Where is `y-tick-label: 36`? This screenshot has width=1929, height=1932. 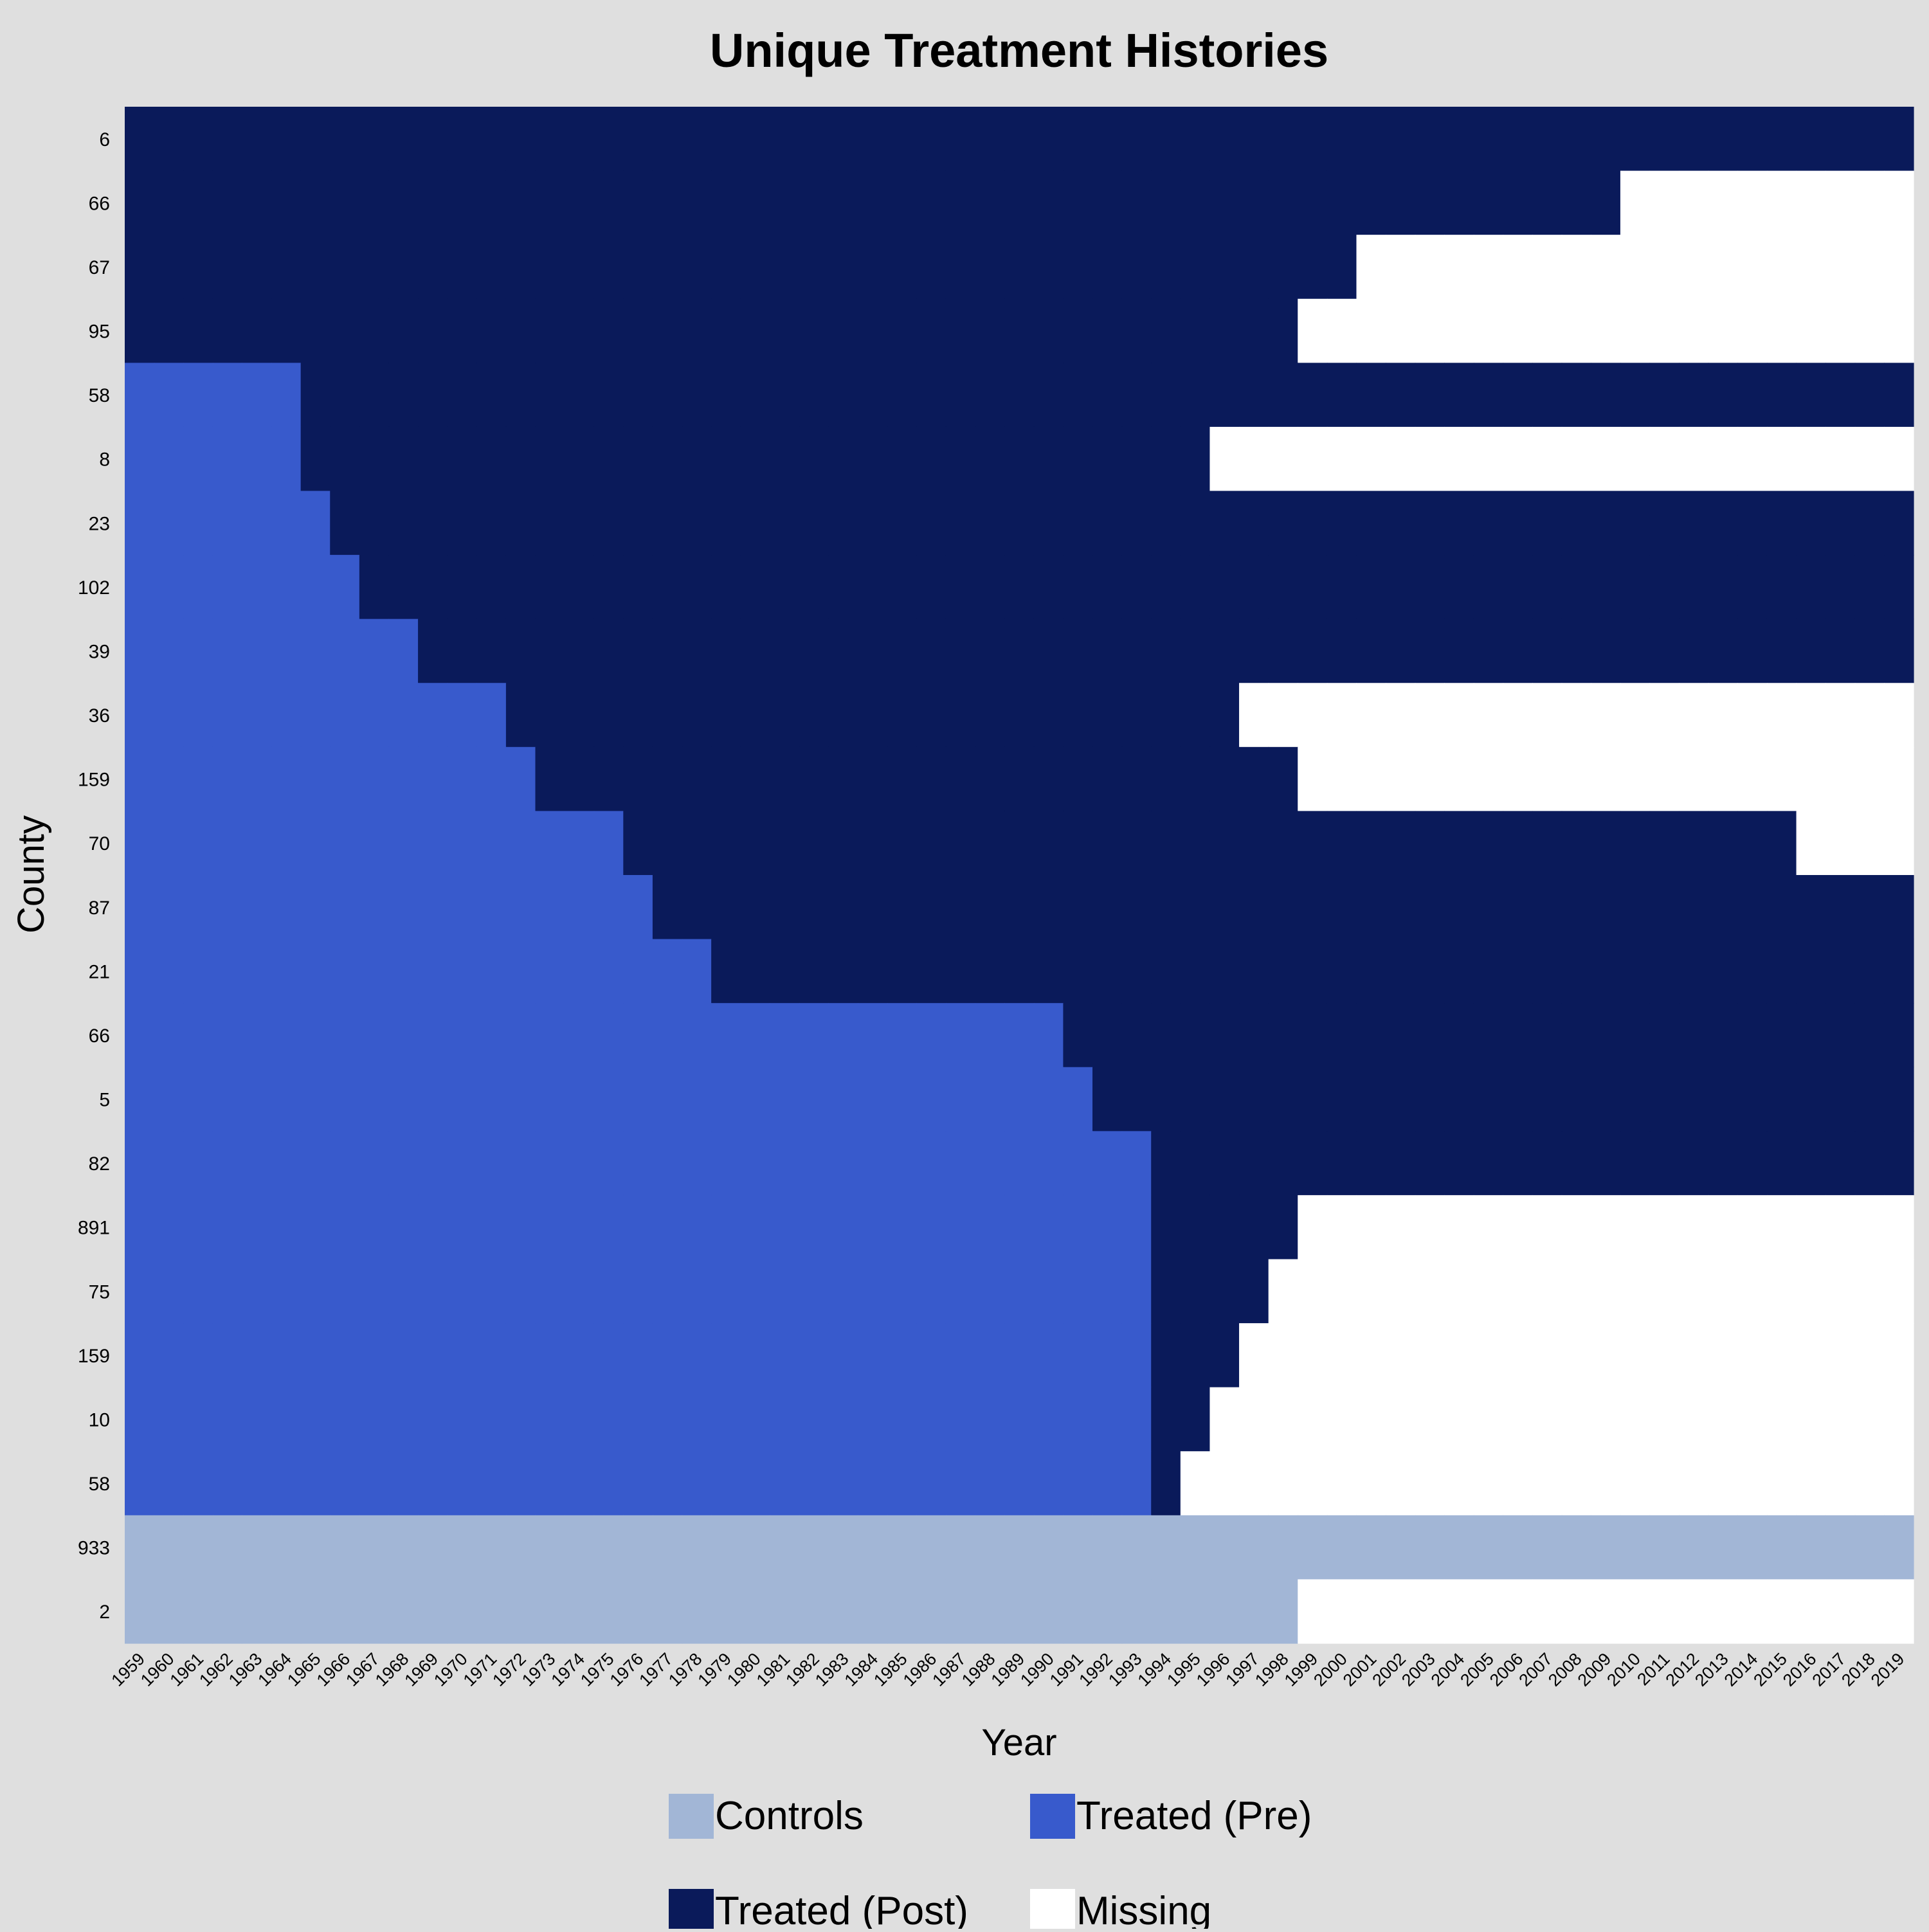
y-tick-label: 36 is located at coordinates (99, 716).